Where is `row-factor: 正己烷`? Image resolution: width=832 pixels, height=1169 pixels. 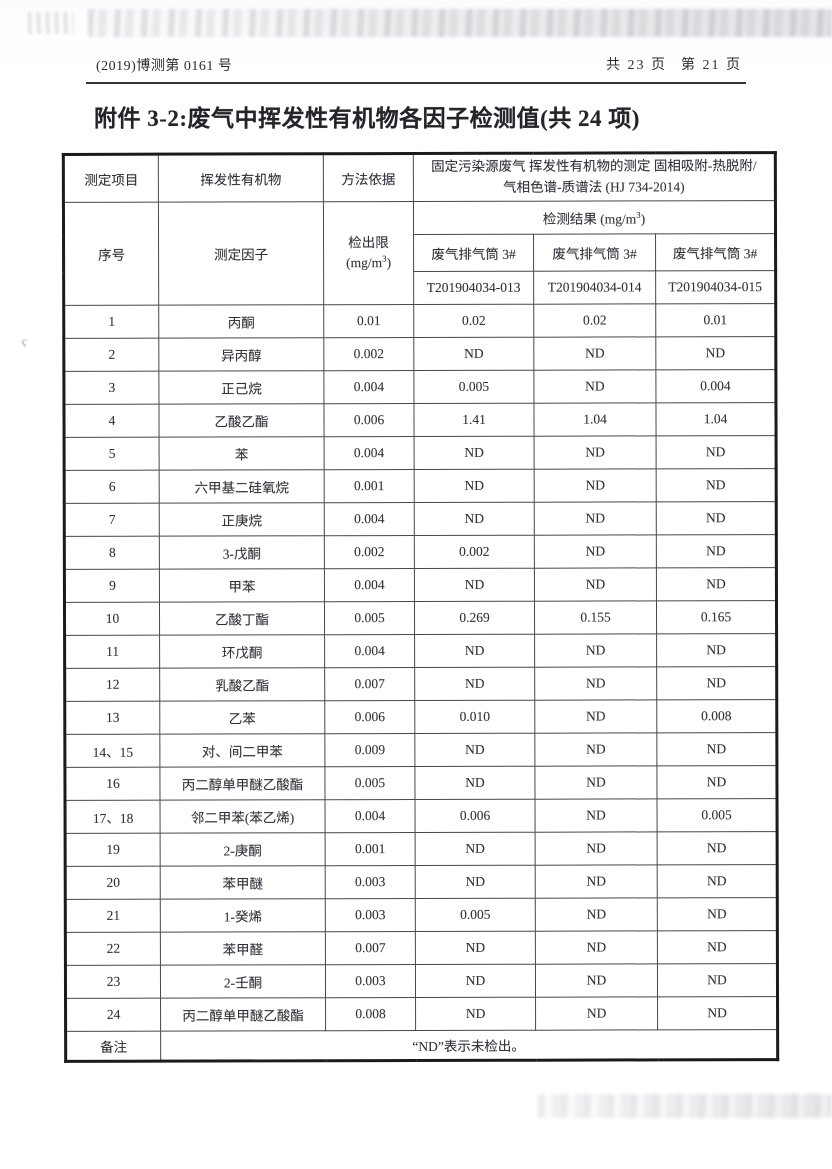
row-factor: 正己烷 is located at coordinates (241, 387).